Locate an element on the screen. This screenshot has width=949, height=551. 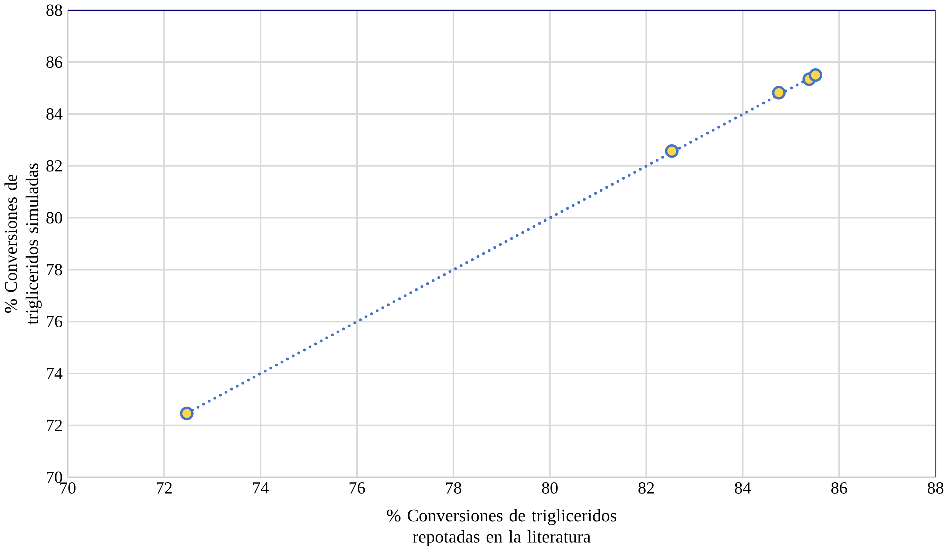
x-tick-label: 80 is located at coordinates (550, 488).